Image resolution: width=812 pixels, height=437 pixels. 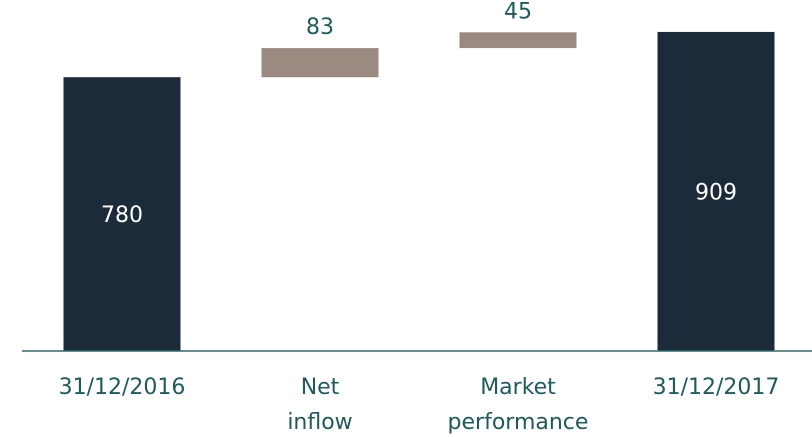 What do you see at coordinates (518, 387) in the screenshot?
I see `tick-label-line-2-0: Market` at bounding box center [518, 387].